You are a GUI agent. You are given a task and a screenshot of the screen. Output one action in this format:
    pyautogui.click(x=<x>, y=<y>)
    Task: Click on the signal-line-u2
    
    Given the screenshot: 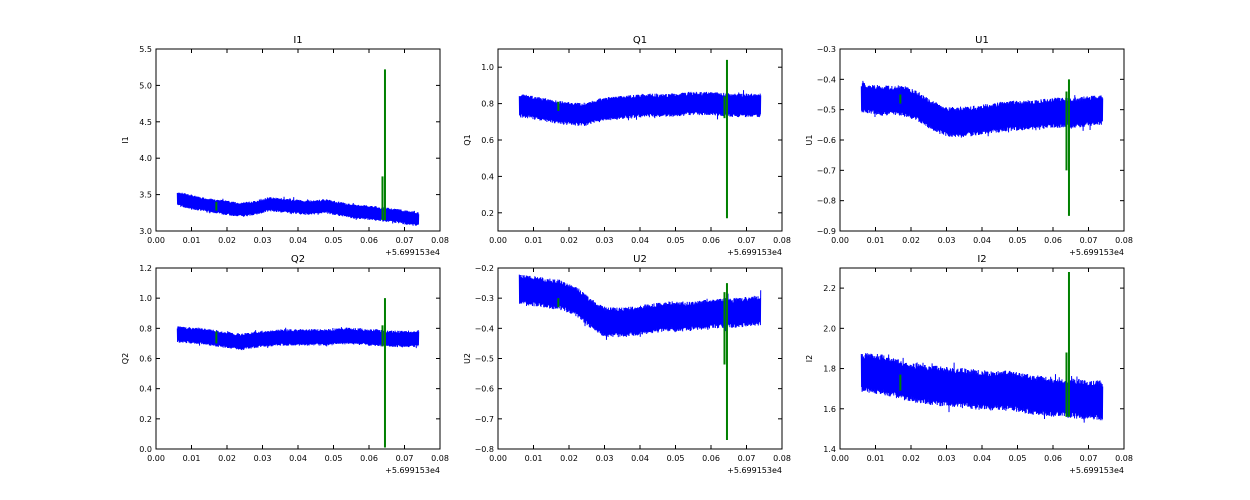 What is the action you would take?
    pyautogui.click(x=640, y=307)
    